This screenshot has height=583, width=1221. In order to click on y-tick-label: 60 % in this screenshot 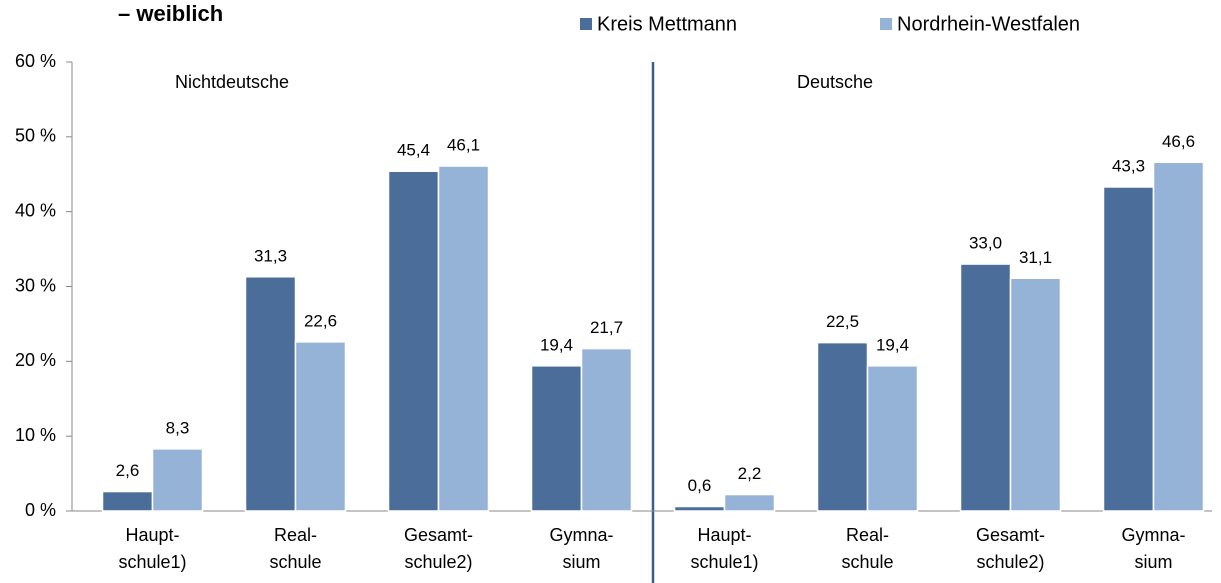, I will do `click(35, 61)`.